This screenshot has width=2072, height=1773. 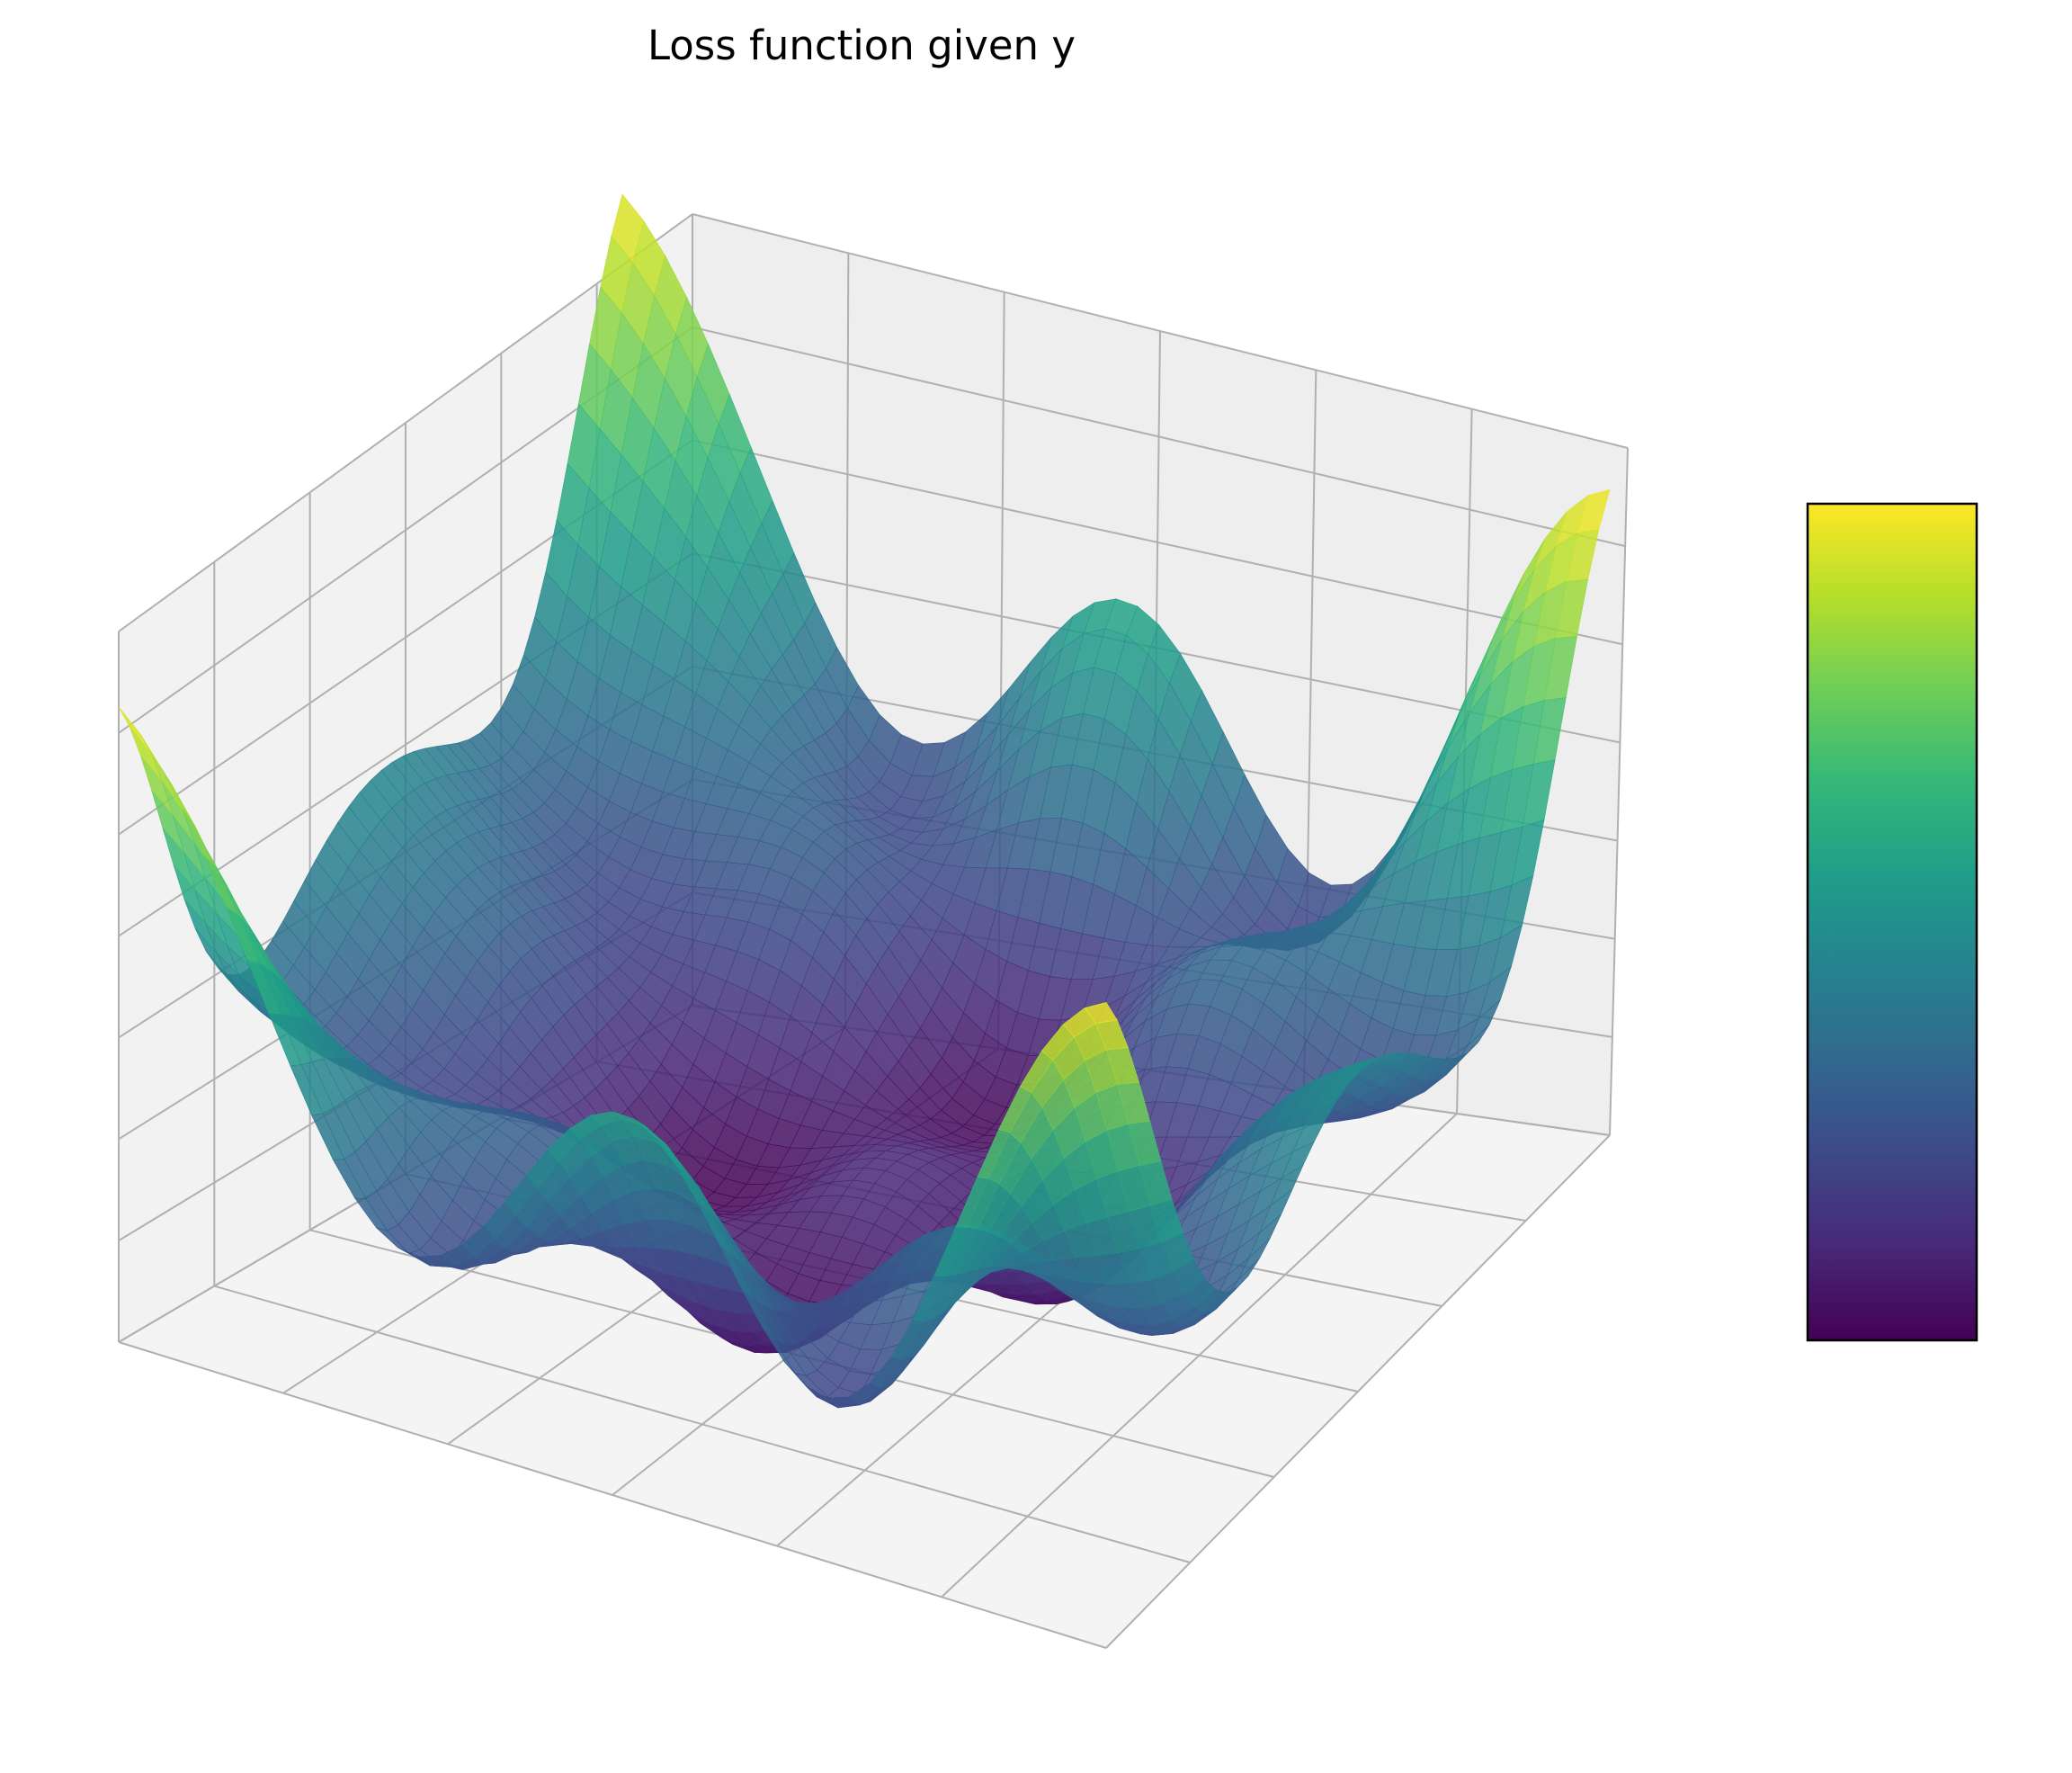 I want to click on surface-patch, so click(x=1101, y=1013).